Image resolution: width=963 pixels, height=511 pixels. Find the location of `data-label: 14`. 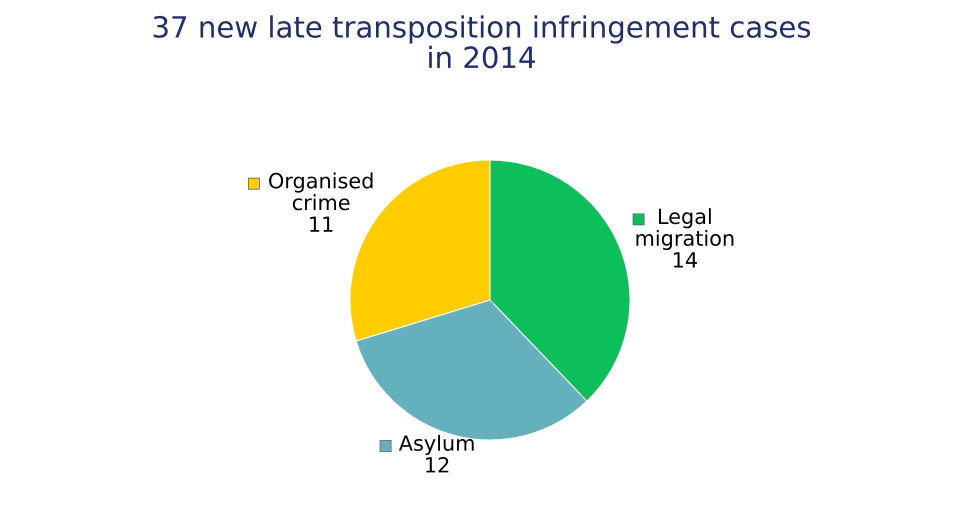

data-label: 14 is located at coordinates (685, 260).